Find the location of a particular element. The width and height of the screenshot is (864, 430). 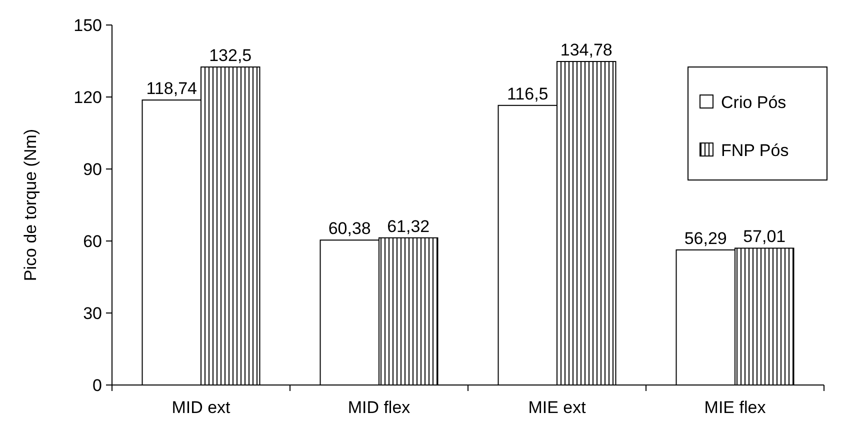

x-tick-label: MIE flex is located at coordinates (735, 407).